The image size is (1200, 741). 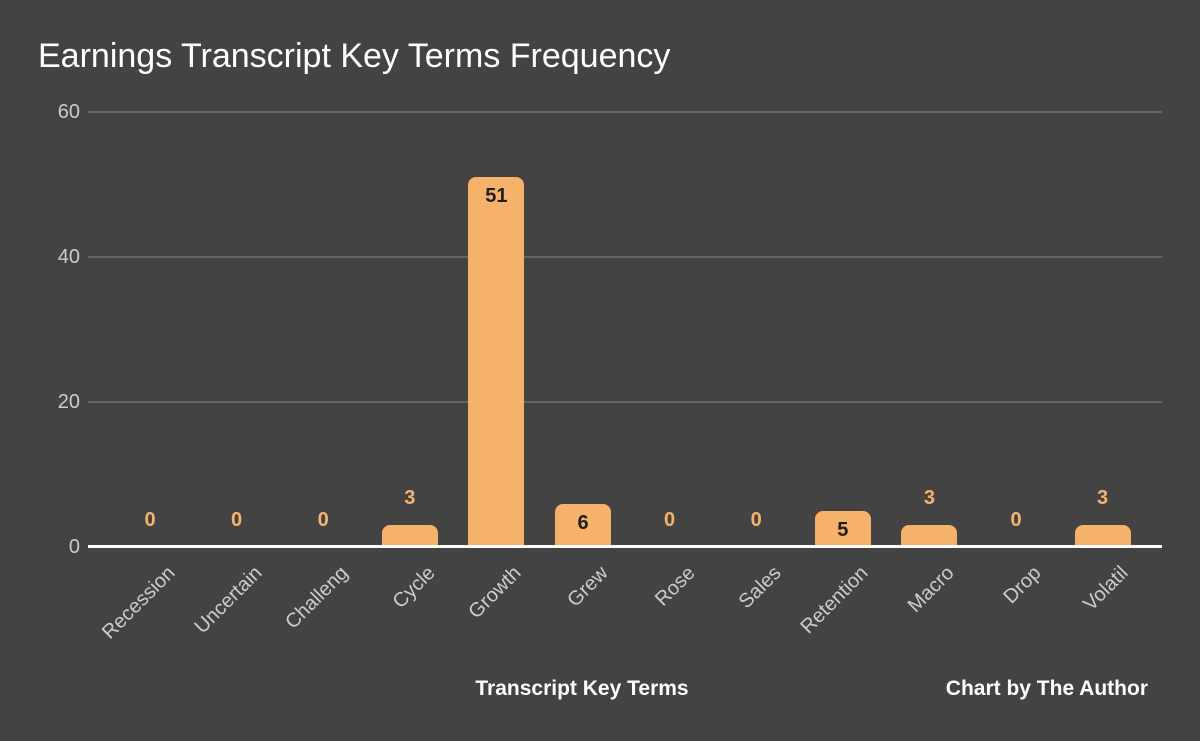 What do you see at coordinates (1102, 536) in the screenshot?
I see `bar-volatil` at bounding box center [1102, 536].